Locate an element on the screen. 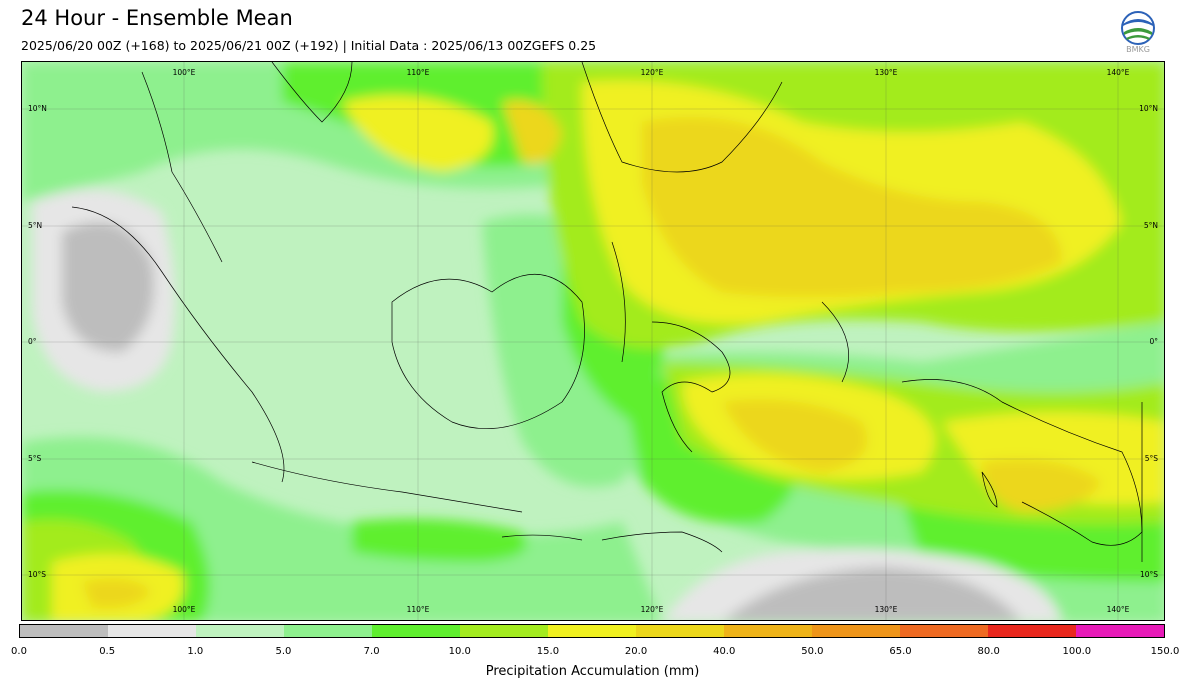  lat-label-left: 0° is located at coordinates (32, 341).